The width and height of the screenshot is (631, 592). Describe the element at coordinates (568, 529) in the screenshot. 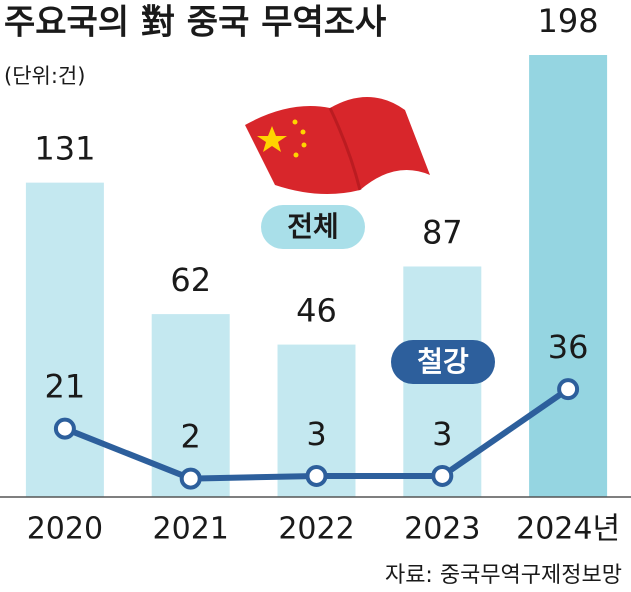

I see `x-tick-label: 2024년` at that location.